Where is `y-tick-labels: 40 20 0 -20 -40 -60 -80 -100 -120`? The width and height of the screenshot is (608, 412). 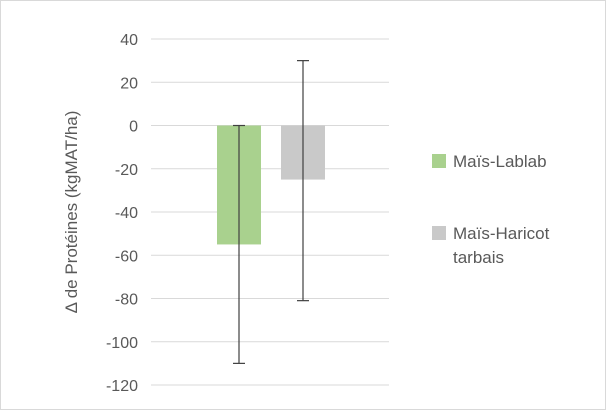 y-tick-labels: 40 20 0 -20 -40 -60 -80 -100 -120 is located at coordinates (122, 213).